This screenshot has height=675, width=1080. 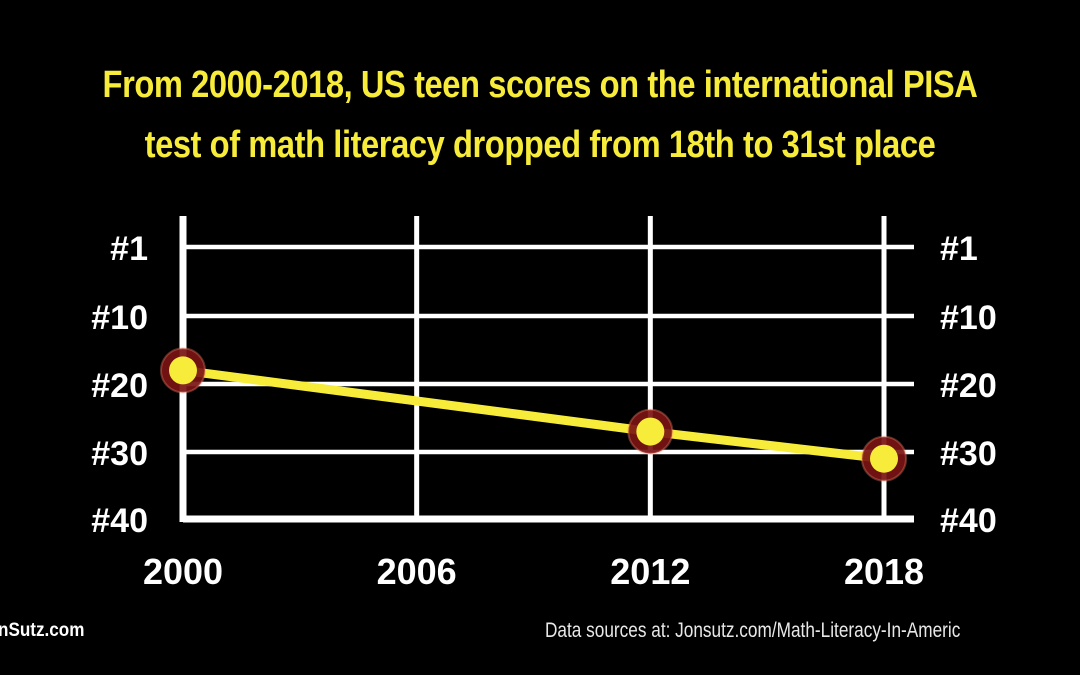 What do you see at coordinates (968, 318) in the screenshot?
I see `y-tick-label-right: #10` at bounding box center [968, 318].